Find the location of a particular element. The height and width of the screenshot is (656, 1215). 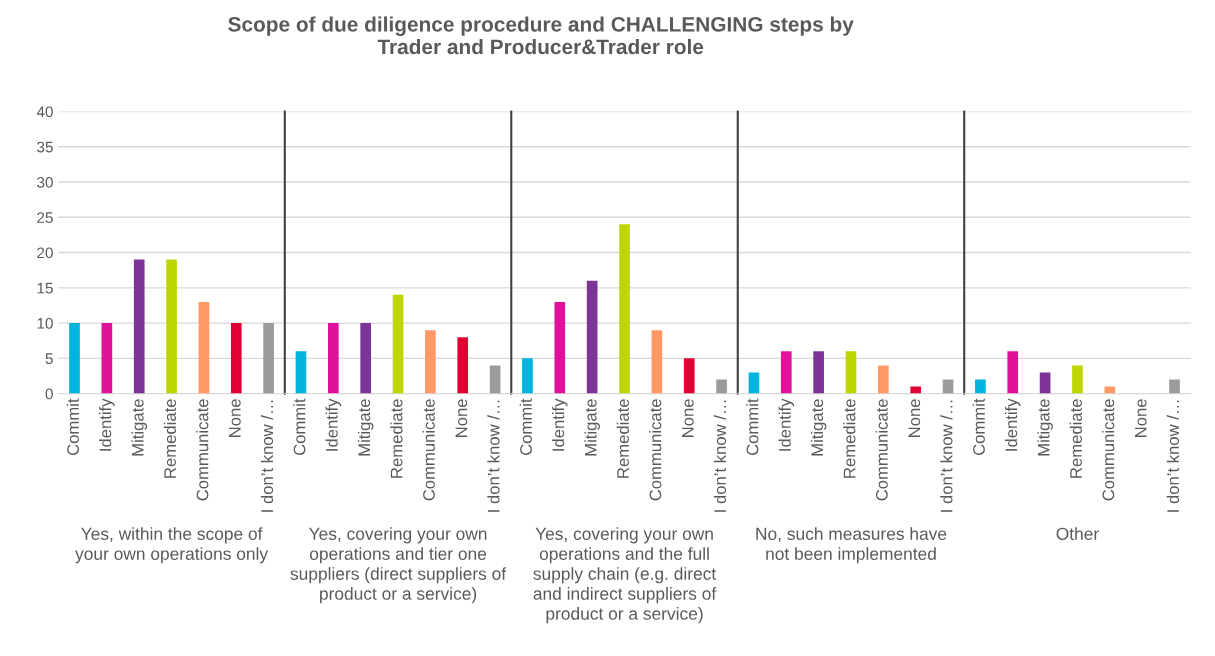

text: Scope of due diligence procedure and CHALLENGING steps by Trader and Producer&Trader role is located at coordinates (541, 35).